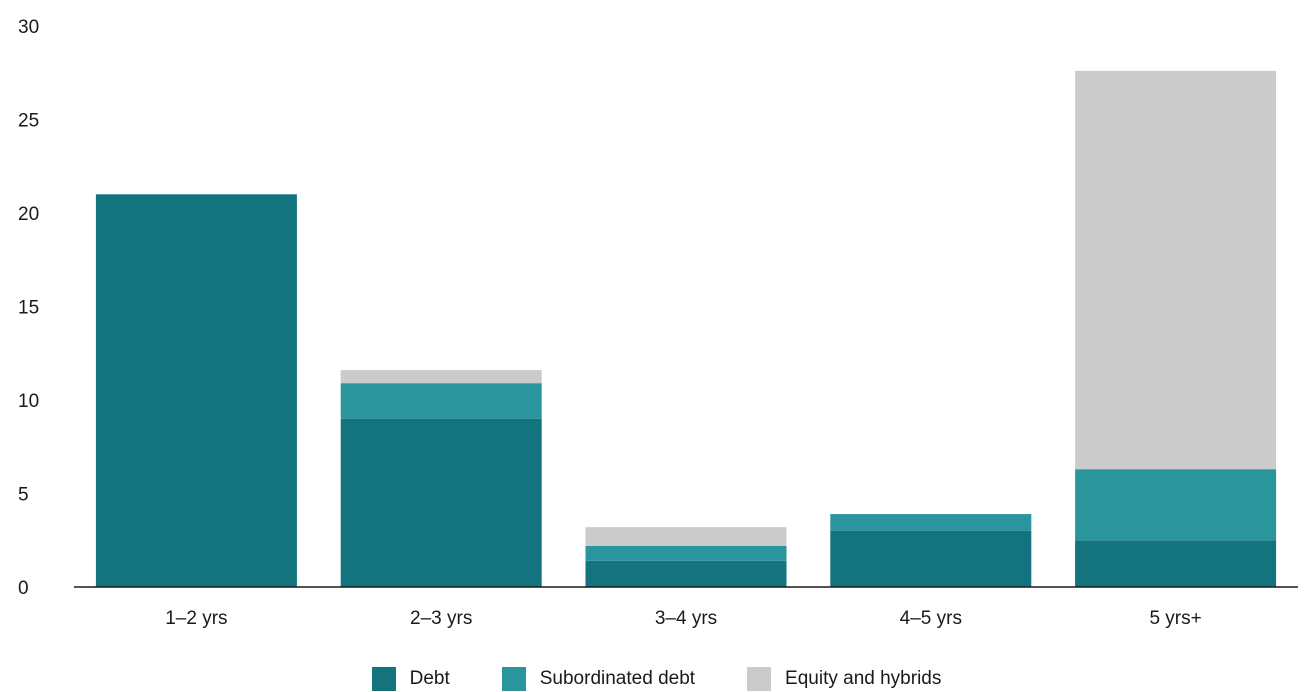 This screenshot has width=1313, height=692. I want to click on legend-item: Equity and hybrids, so click(844, 679).